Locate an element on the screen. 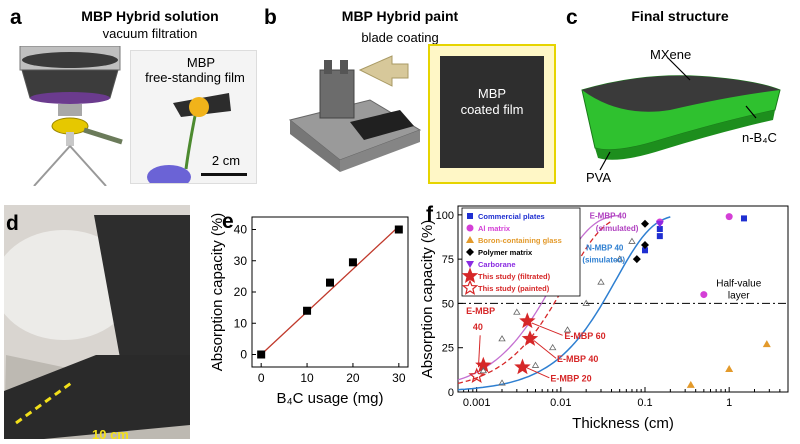 The height and width of the screenshot is (444, 800). y-tick-label-f: 75 is located at coordinates (448, 260).